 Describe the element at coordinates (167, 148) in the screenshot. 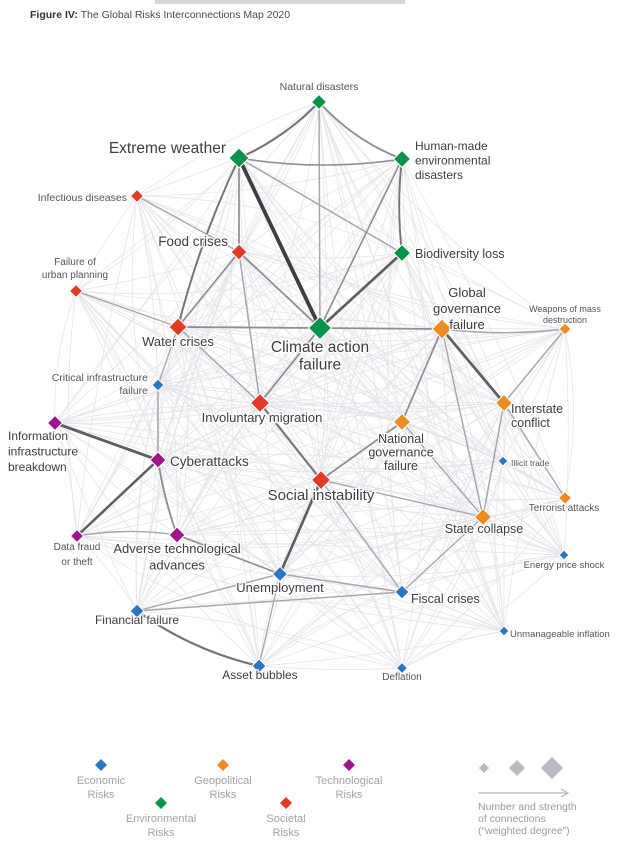

I see `label-extreme-weather: Extreme weather` at that location.